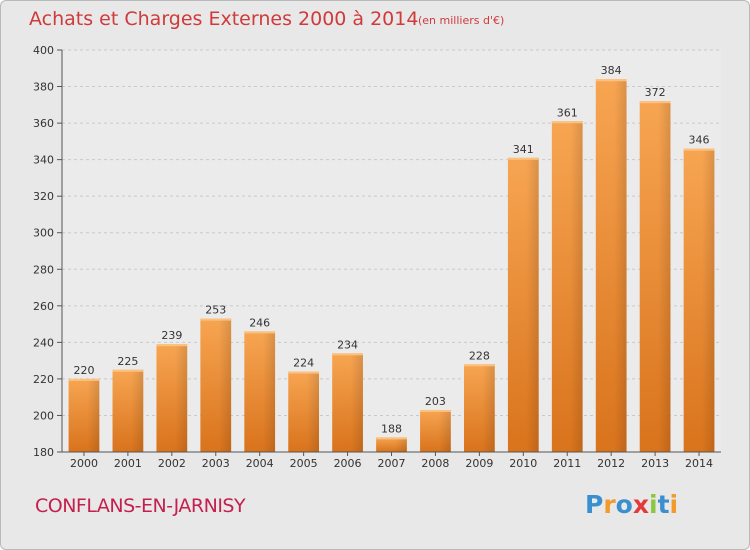 Image resolution: width=750 pixels, height=550 pixels. I want to click on bar-top-2008, so click(435, 410).